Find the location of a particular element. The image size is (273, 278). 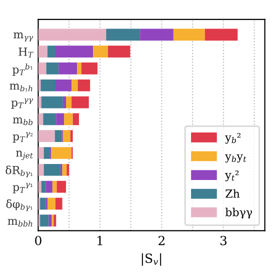

y-tick-label: p$_{T}$$^{γ₂}$ is located at coordinates (22, 137).